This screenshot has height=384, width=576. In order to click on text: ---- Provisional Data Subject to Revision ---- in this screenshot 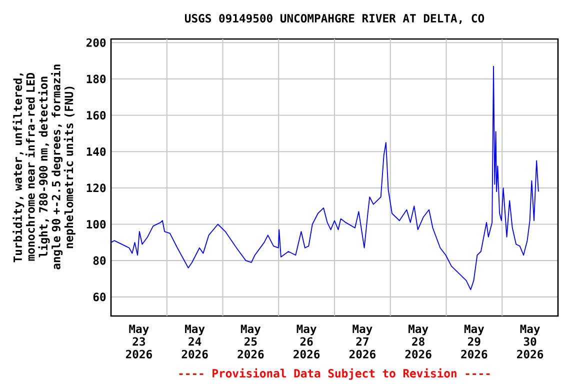, I will do `click(334, 374)`.